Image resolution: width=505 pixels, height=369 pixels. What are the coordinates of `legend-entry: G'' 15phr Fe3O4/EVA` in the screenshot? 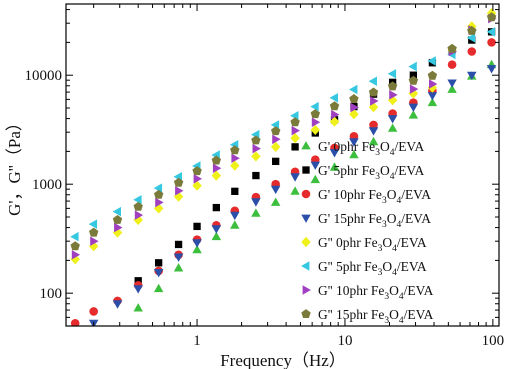 It's located at (367, 316).